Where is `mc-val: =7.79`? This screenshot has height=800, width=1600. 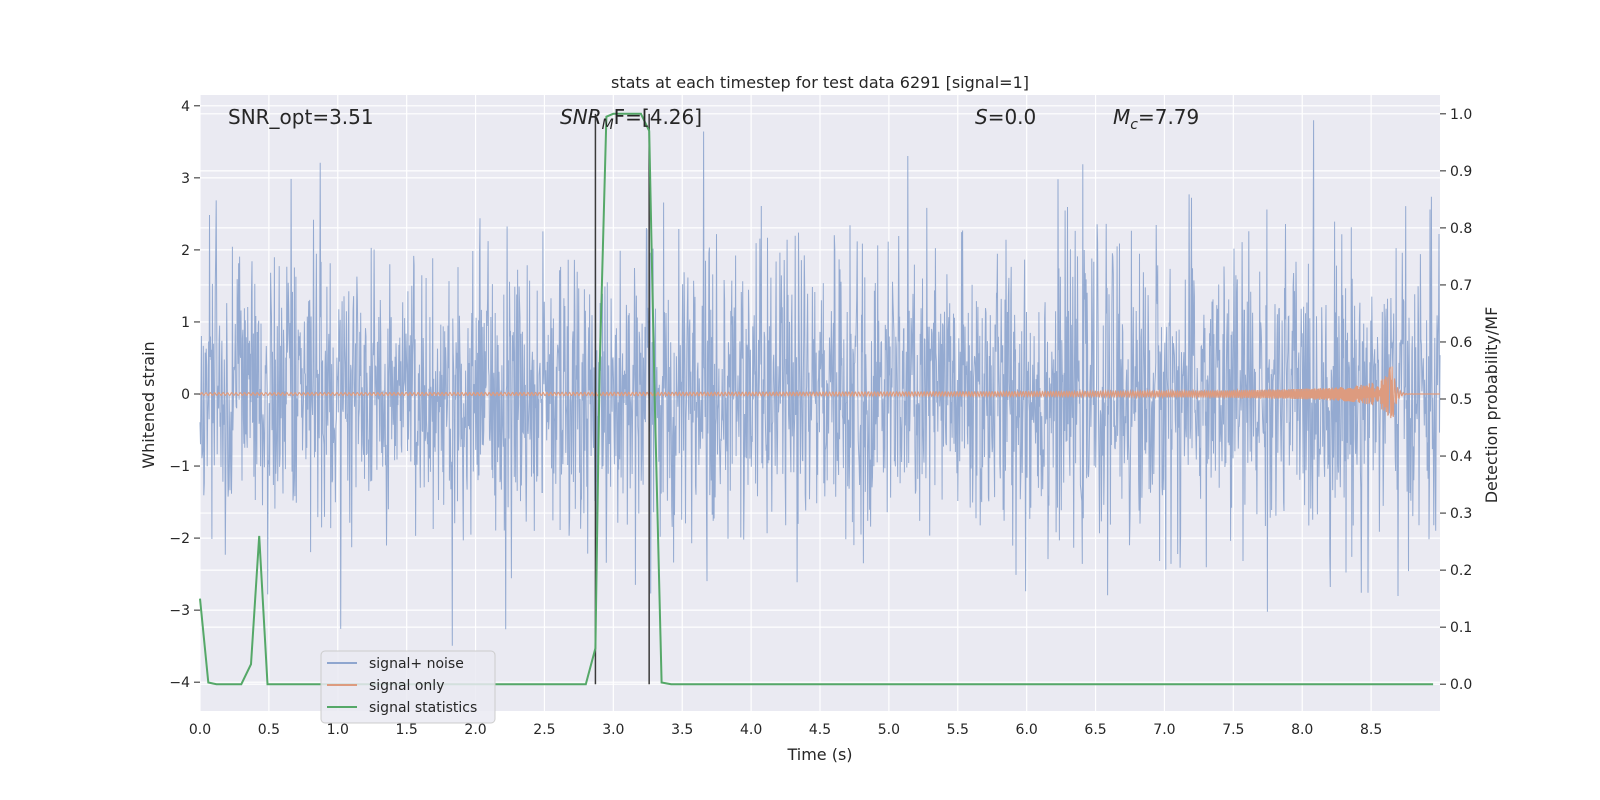 mc-val: =7.79 is located at coordinates (1168, 117).